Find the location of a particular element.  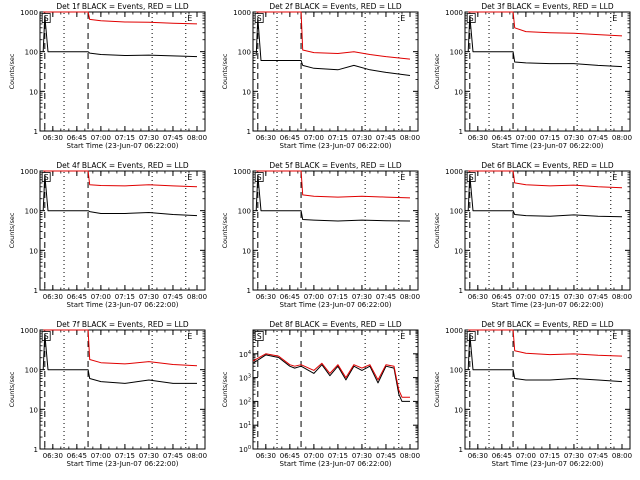

chart-title: Det 8f BLACK = Events, RED = LLD is located at coordinates (335, 324).